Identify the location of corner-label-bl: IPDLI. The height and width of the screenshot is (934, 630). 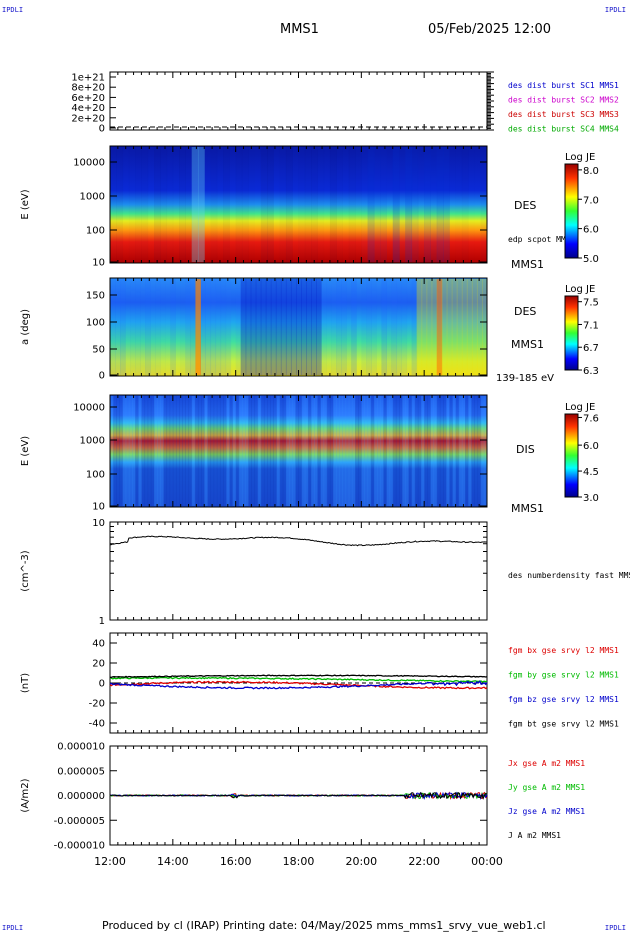
(13, 928).